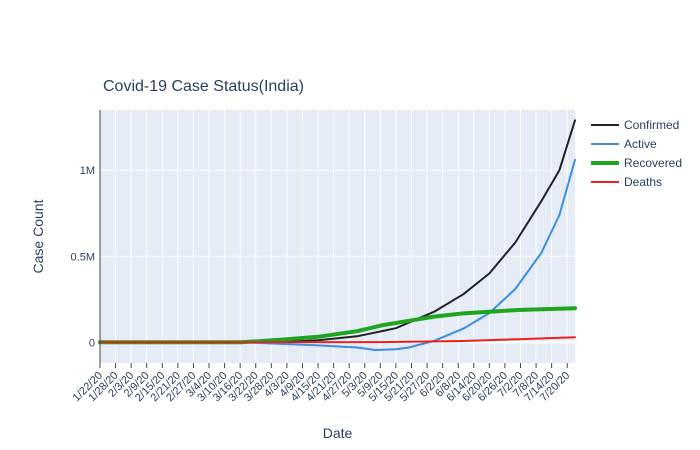  What do you see at coordinates (643, 182) in the screenshot?
I see `legend-label-deaths: Deaths` at bounding box center [643, 182].